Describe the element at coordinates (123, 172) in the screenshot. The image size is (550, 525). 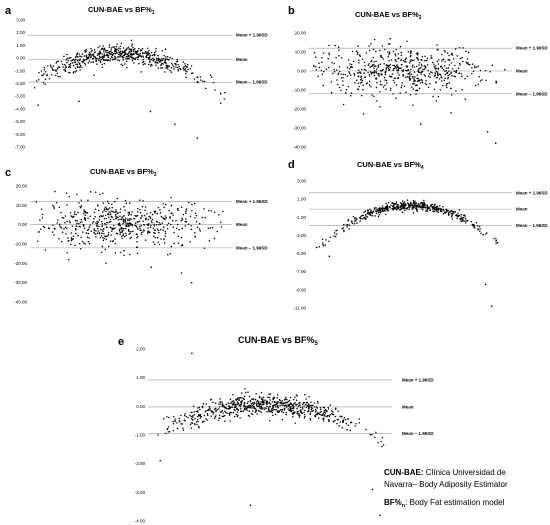
I see `chart-title: CUN-BAE vs BF%3` at that location.